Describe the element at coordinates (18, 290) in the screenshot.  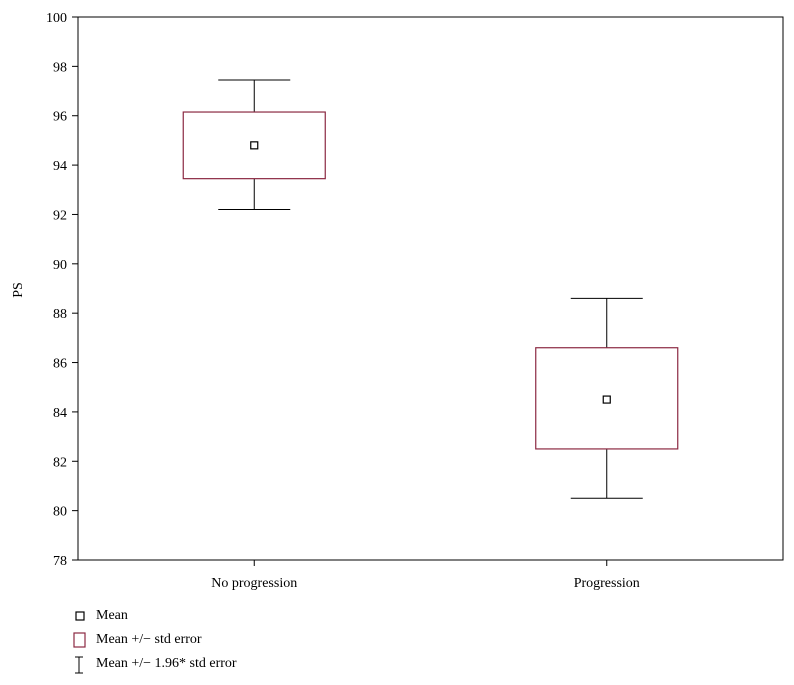
I see `y-axis-label: PS` at that location.